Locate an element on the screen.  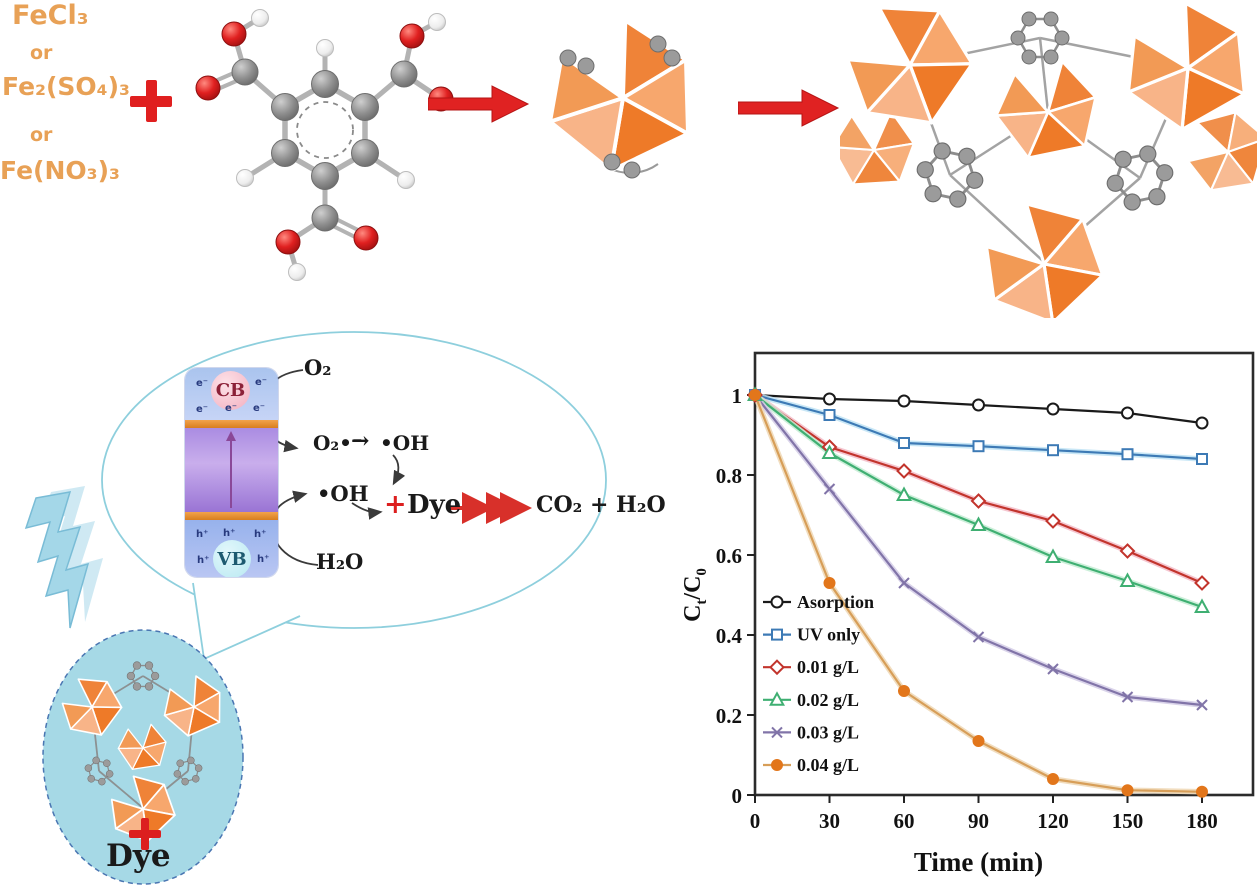
svg-text: Time (min) is located at coordinates (978, 862).